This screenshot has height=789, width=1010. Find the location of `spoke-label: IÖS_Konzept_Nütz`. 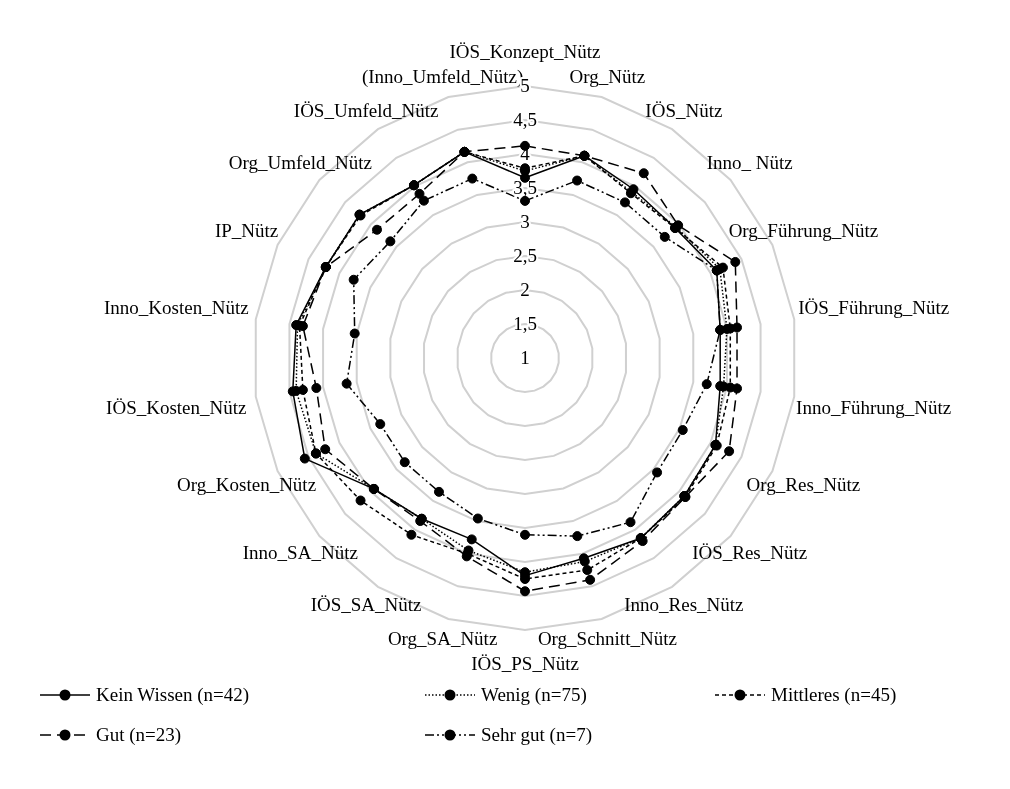

spoke-label: IÖS_Konzept_Nütz is located at coordinates (525, 51).